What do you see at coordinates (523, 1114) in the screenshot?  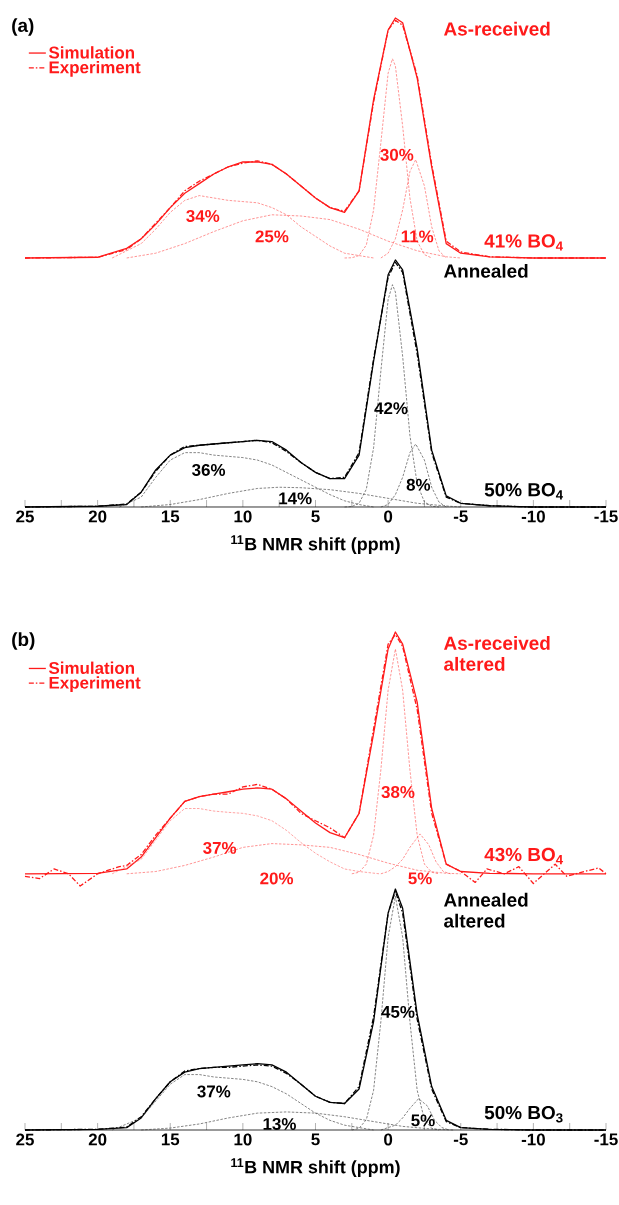 I see `annotation: 50% BO$_{3}$` at bounding box center [523, 1114].